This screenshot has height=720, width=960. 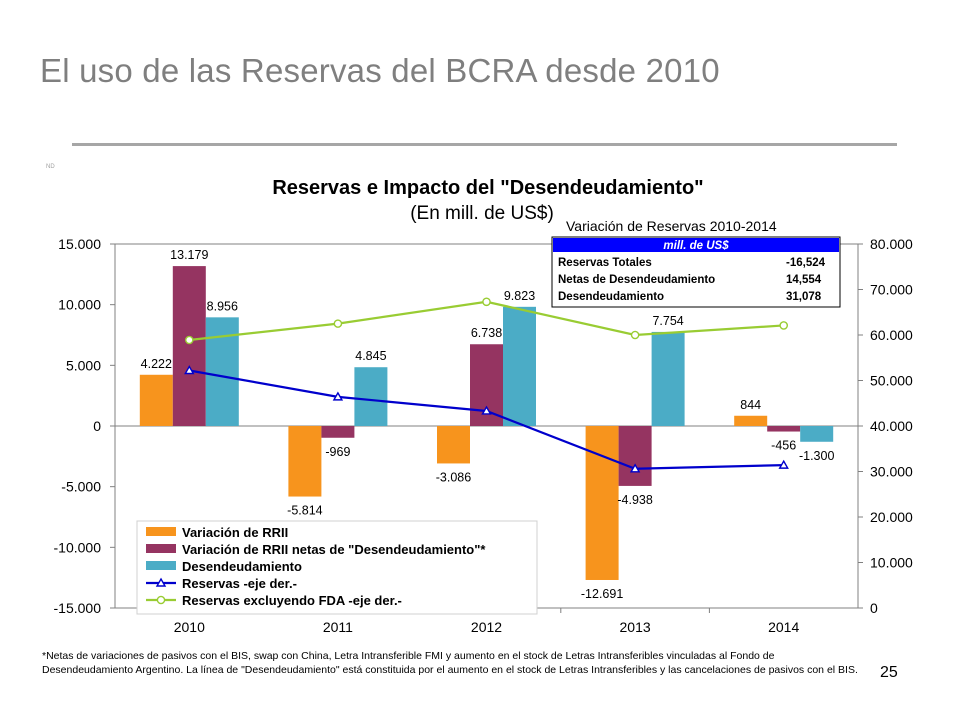 What do you see at coordinates (667, 321) in the screenshot?
I see `bar-data-label: 7.754` at bounding box center [667, 321].